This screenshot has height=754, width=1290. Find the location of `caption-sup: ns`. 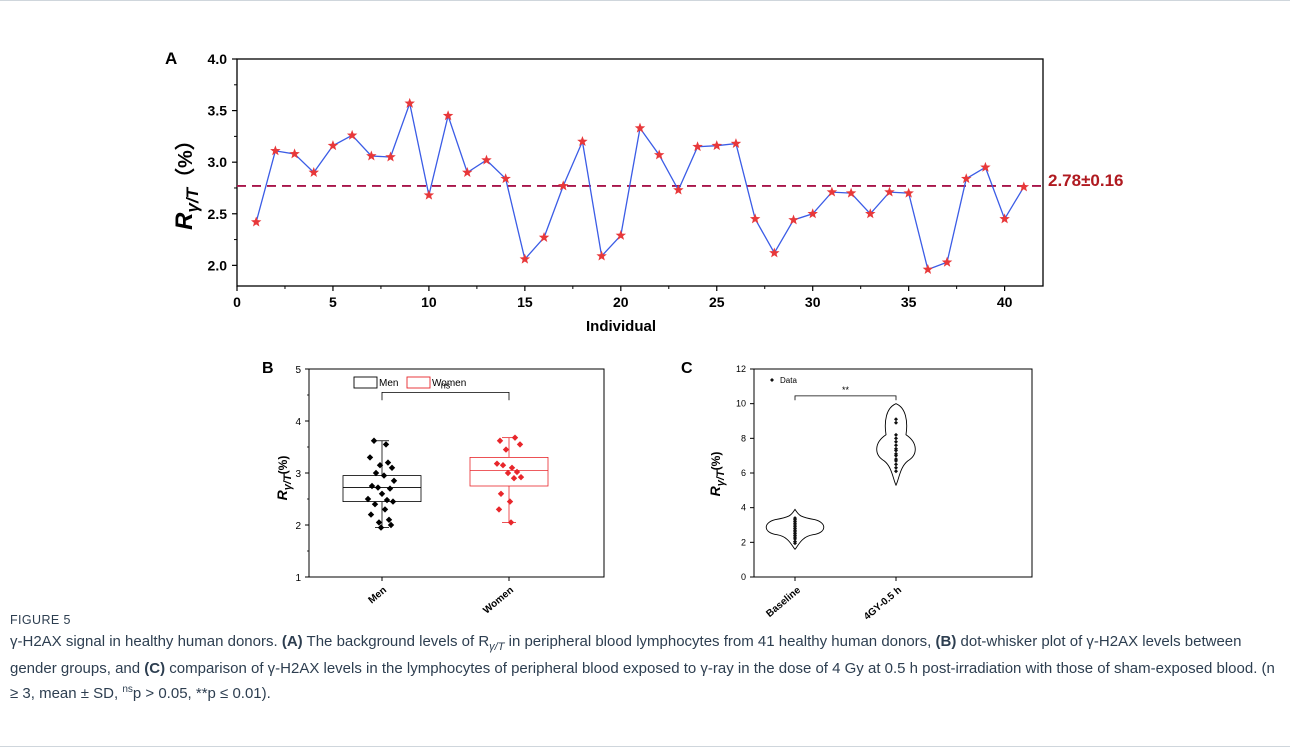

caption-sup: ns is located at coordinates (127, 689).